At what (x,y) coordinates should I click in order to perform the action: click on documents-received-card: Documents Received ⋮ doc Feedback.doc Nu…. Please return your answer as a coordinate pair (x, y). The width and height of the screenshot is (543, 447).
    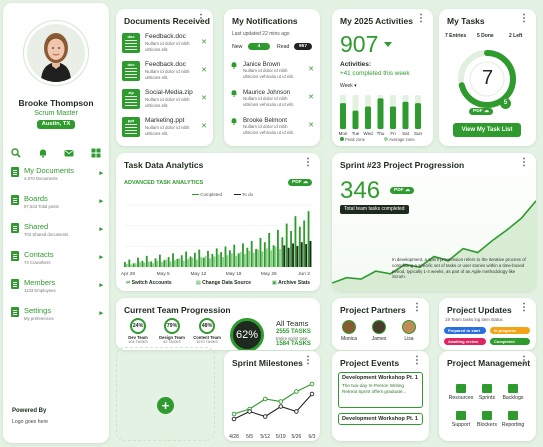
    Looking at the image, I should click on (164, 77).